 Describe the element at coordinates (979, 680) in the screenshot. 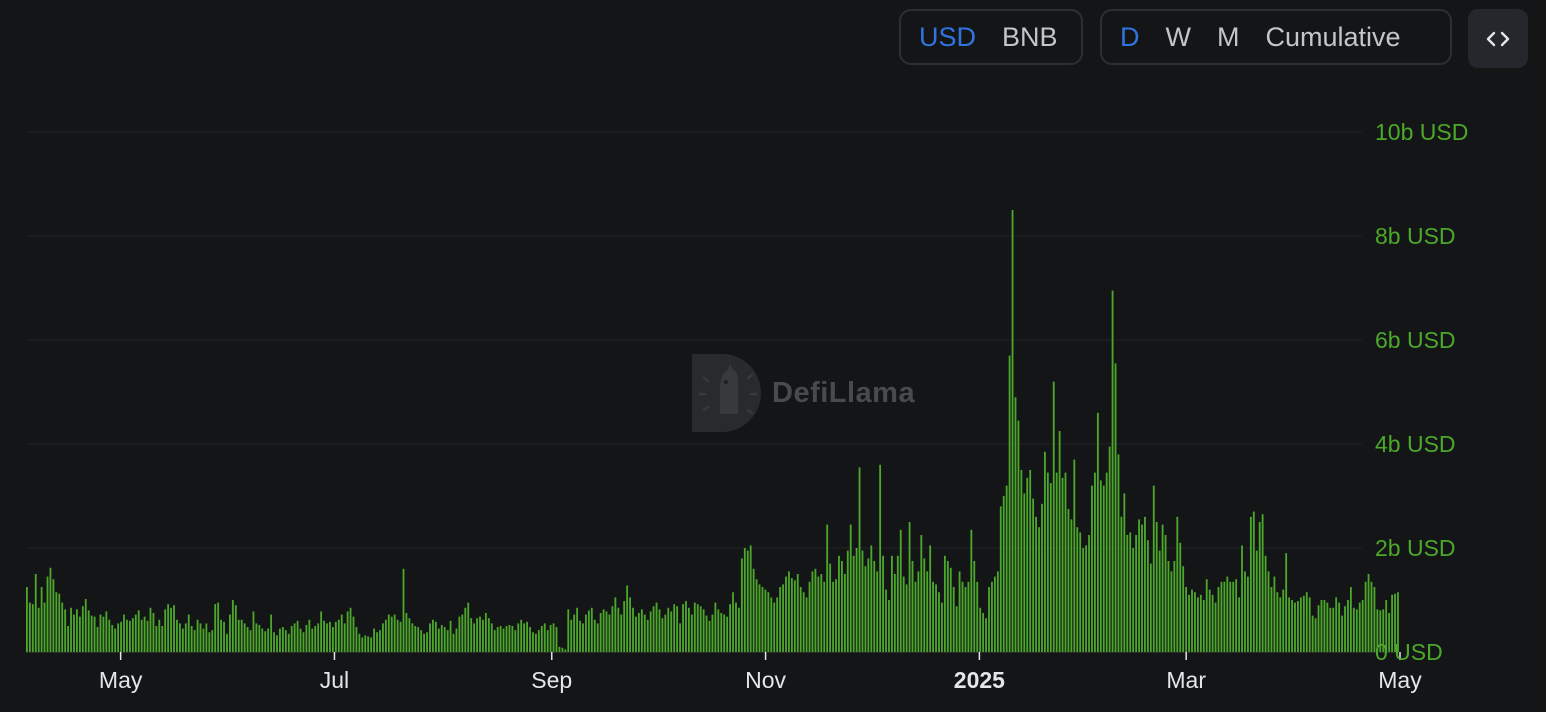

I see `x-tick-label: 2025` at that location.